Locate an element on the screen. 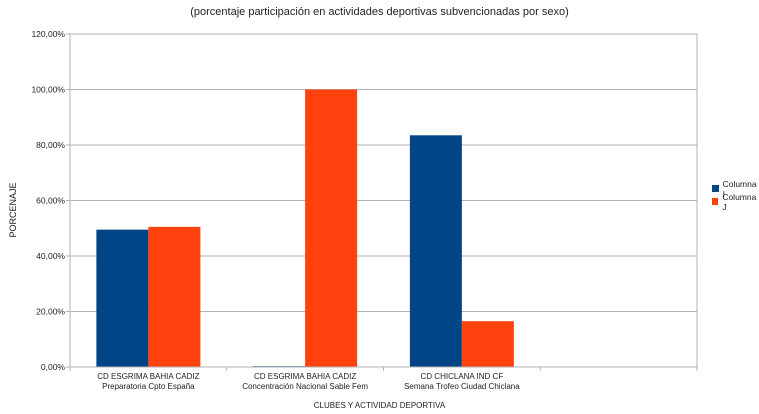  y-tick-label: 20,00% is located at coordinates (50, 312).